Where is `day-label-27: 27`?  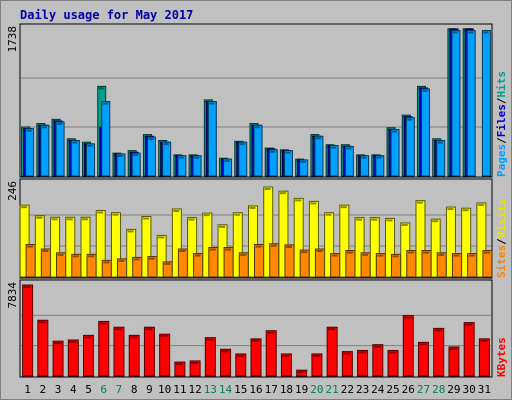 day-label-27: 27 is located at coordinates (423, 389).